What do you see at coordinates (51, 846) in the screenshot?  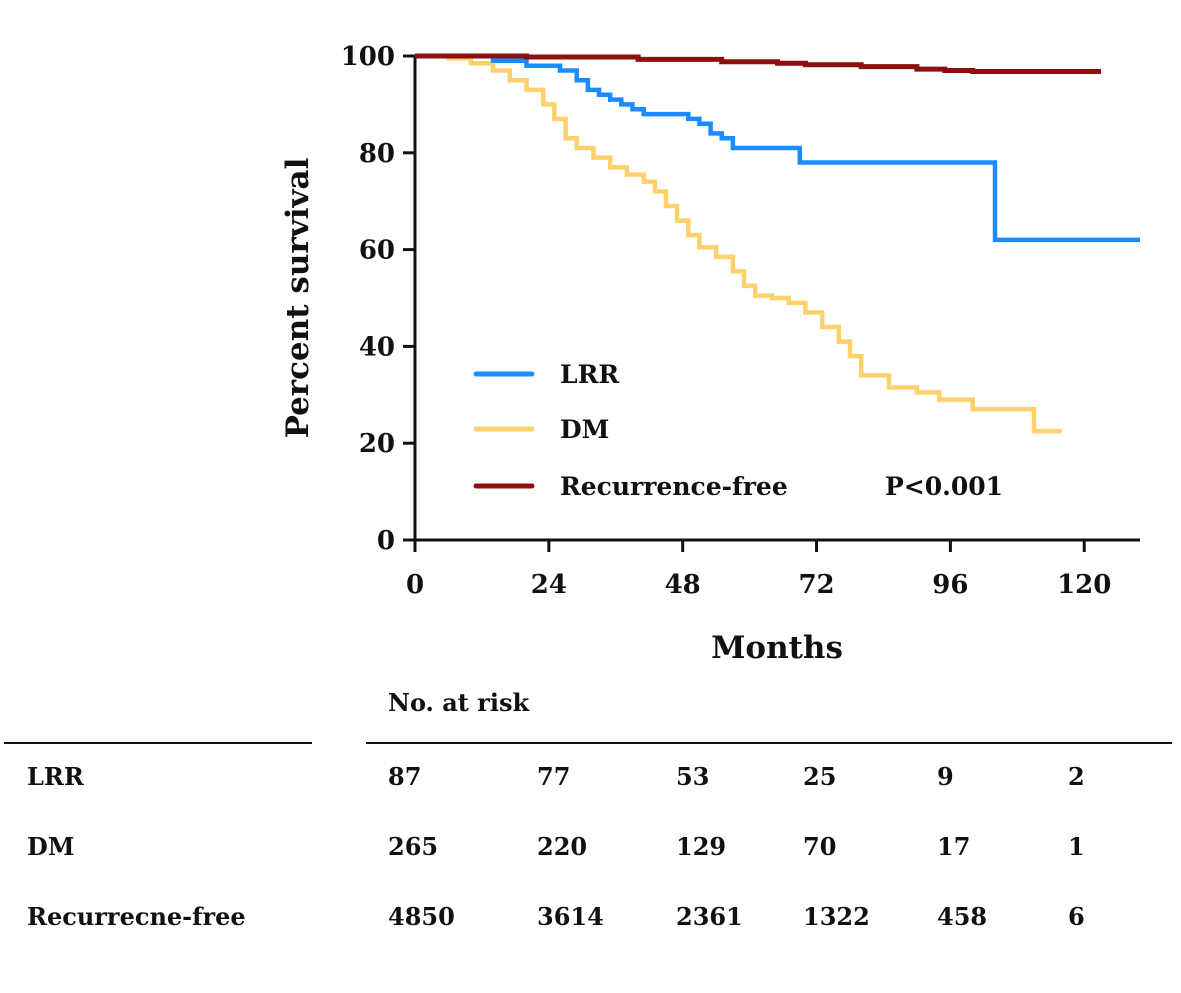 I see `risk-row-label: DM` at bounding box center [51, 846].